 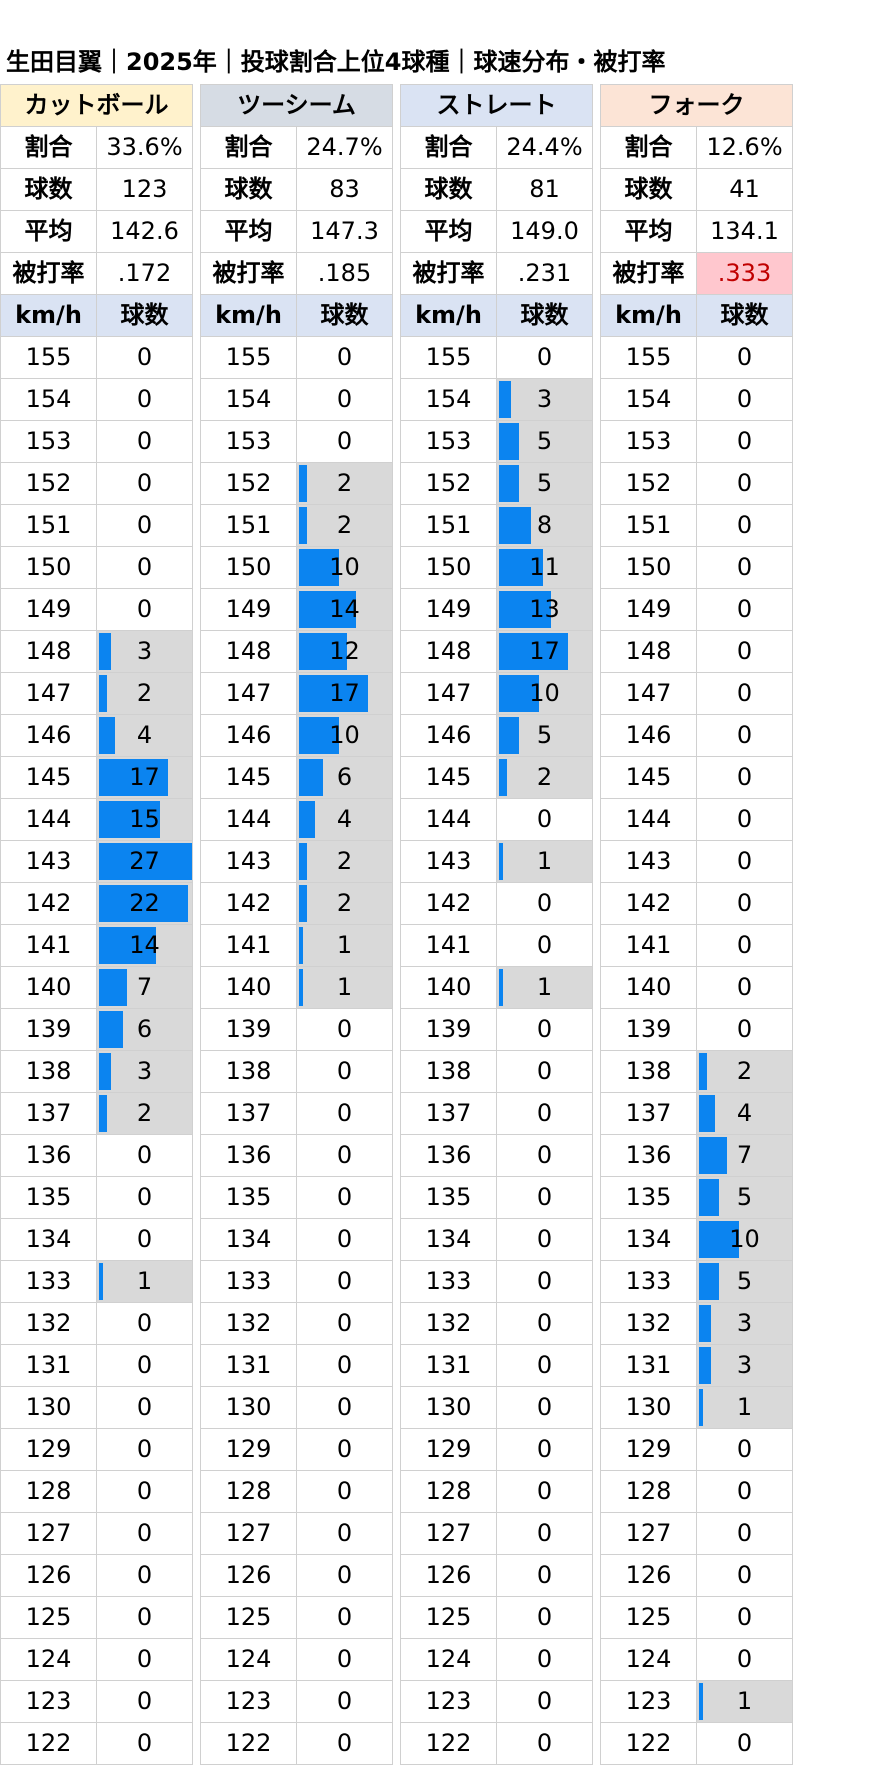 What do you see at coordinates (248, 1659) in the screenshot?
I see `speed-tick-label: 124` at bounding box center [248, 1659].